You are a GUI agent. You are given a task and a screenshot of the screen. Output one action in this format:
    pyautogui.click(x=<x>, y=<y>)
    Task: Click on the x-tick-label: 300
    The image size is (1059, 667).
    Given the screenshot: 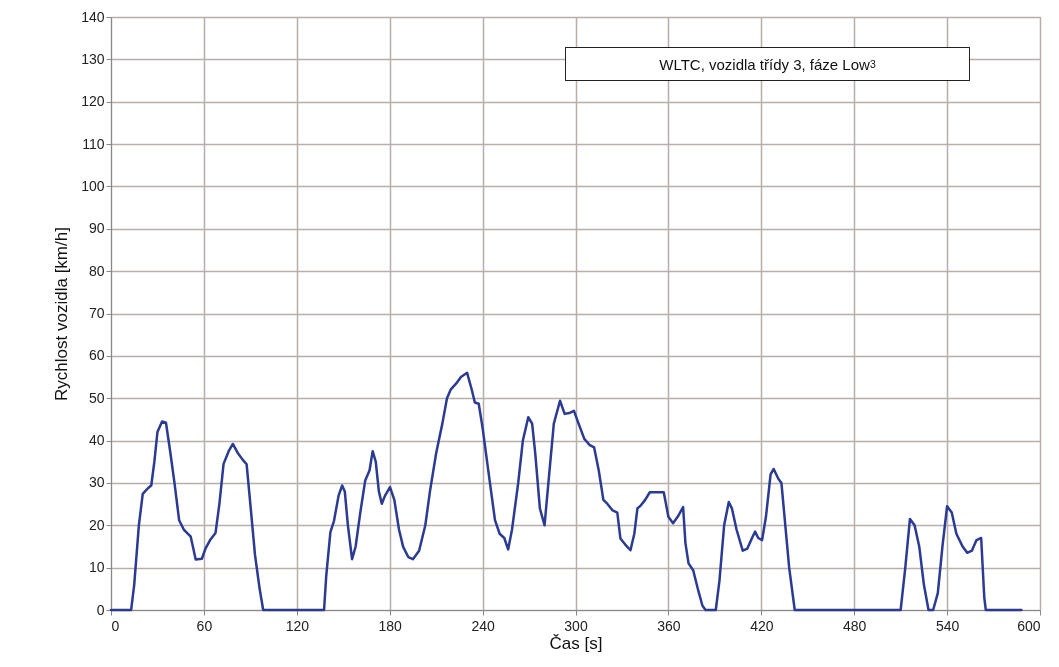 What is the action you would take?
    pyautogui.click(x=576, y=625)
    